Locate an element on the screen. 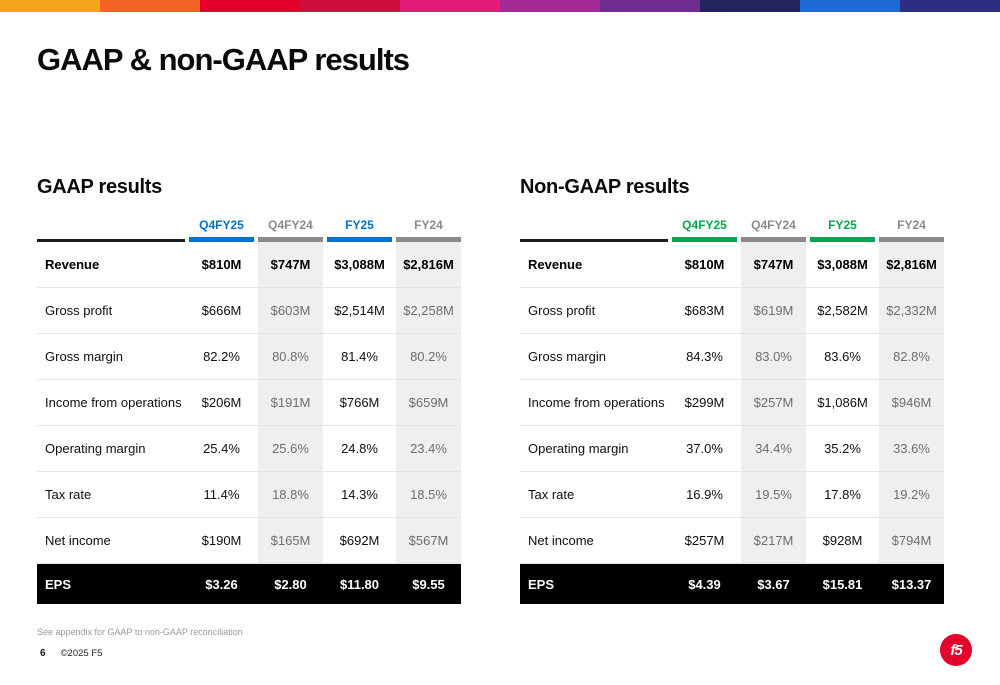 Image resolution: width=1000 pixels, height=685 pixels. cell-value: 16.9% is located at coordinates (704, 494).